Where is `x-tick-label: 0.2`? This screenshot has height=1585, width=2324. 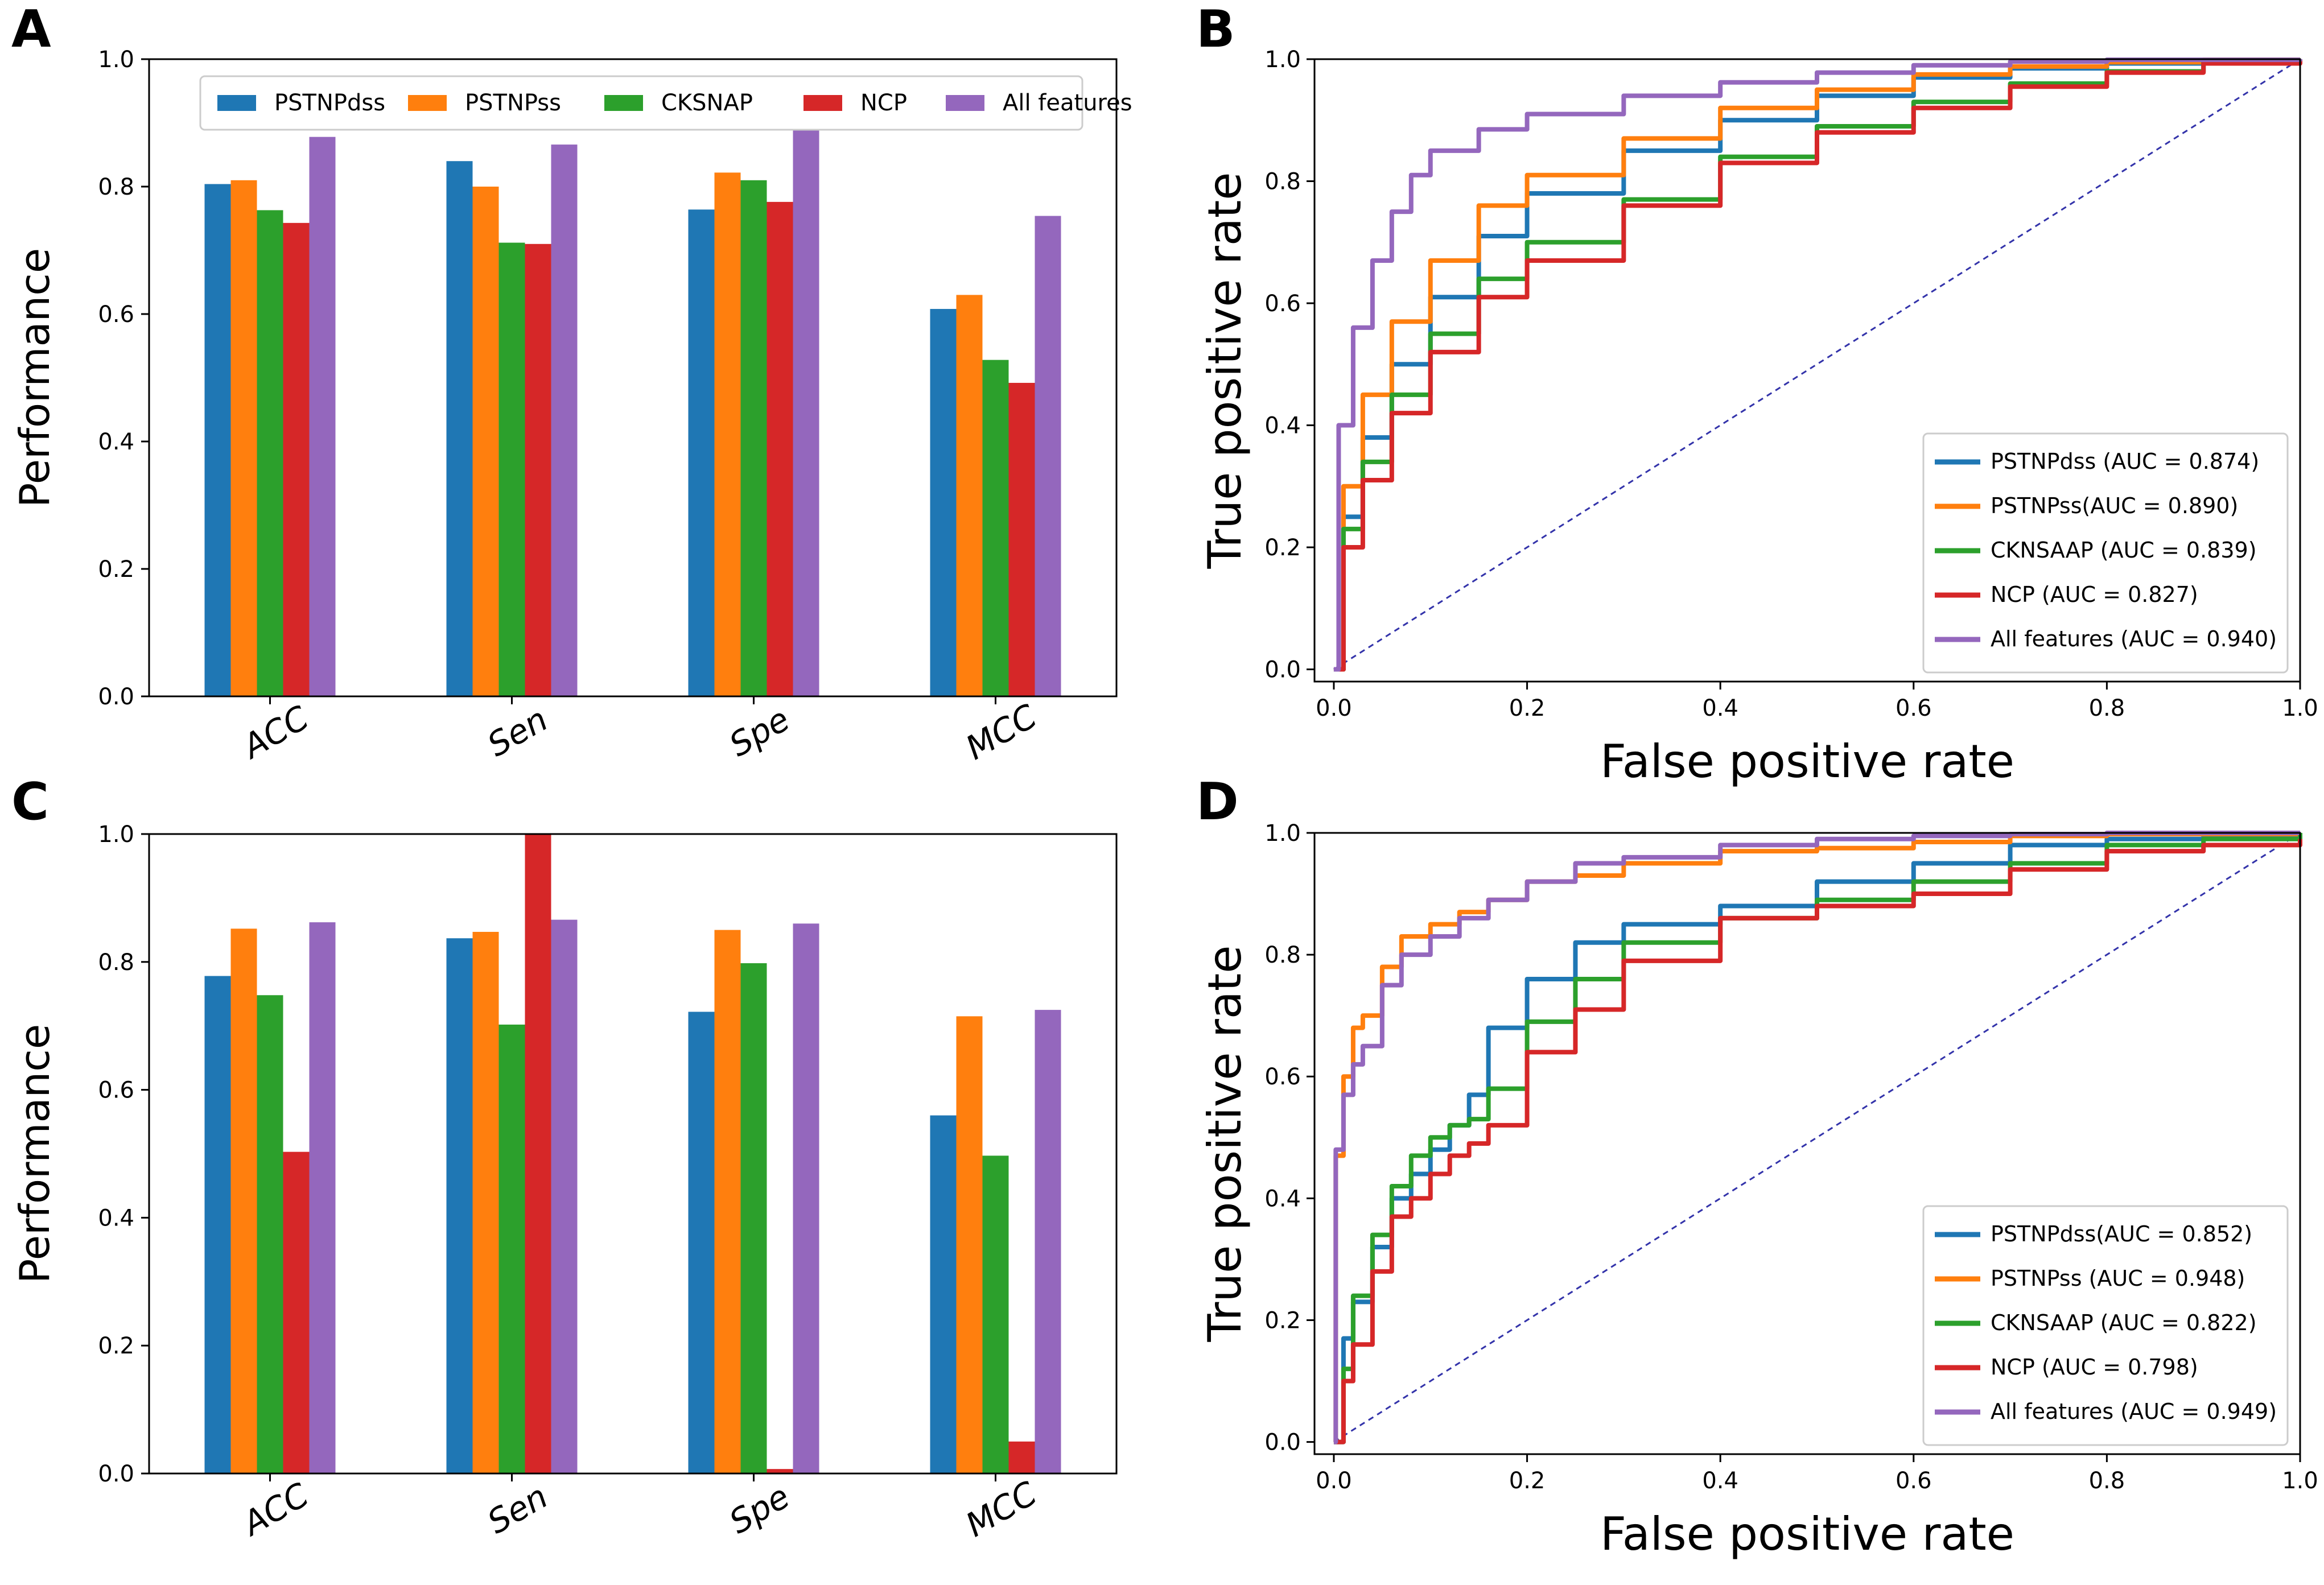 x-tick-label: 0.2 is located at coordinates (1527, 1481).